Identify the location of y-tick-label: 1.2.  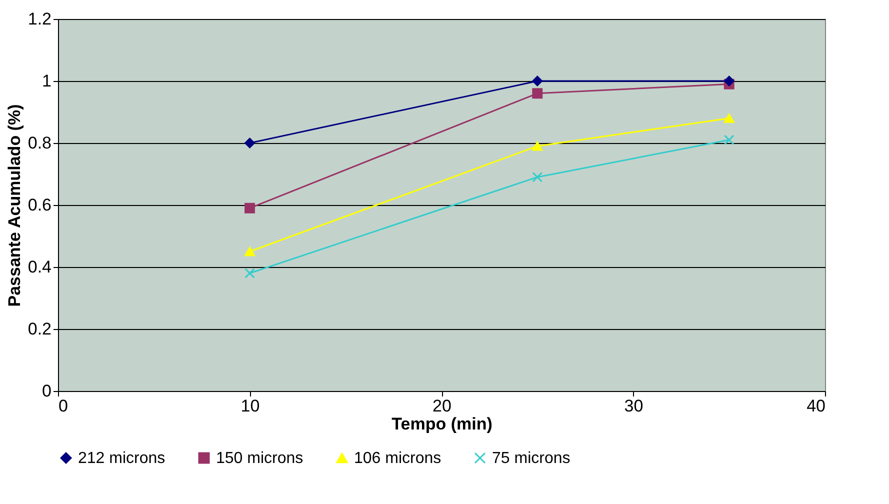
(40, 19).